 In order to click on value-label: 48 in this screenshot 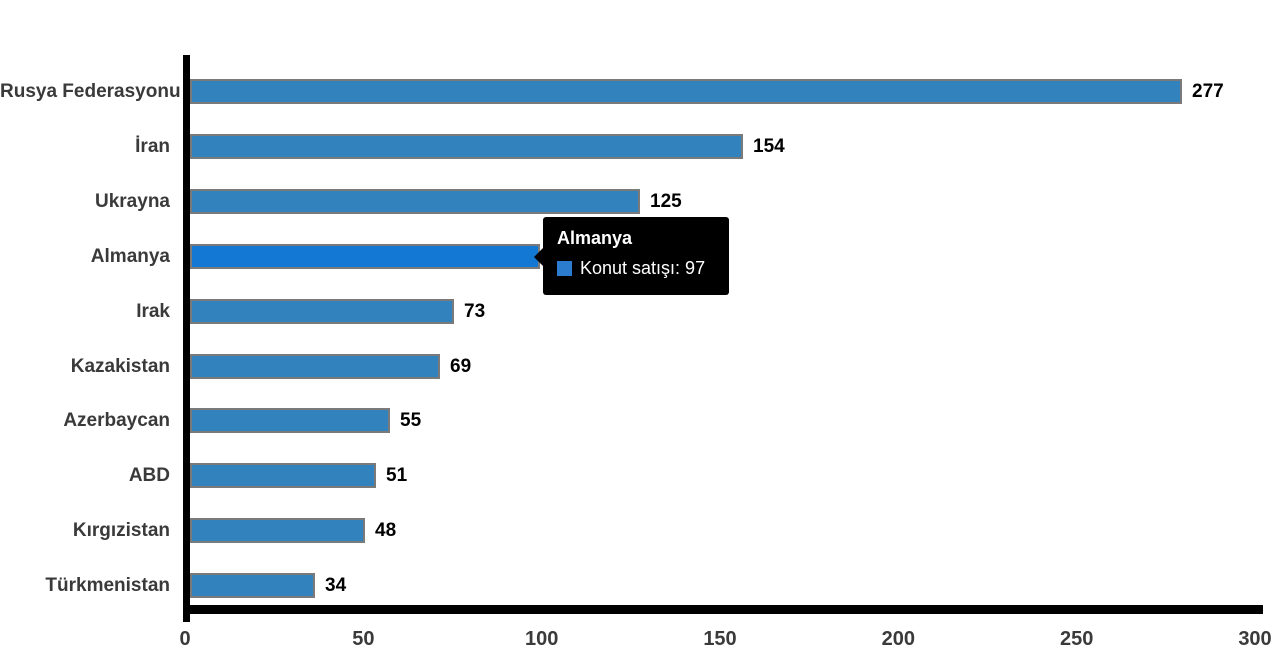, I will do `click(386, 530)`.